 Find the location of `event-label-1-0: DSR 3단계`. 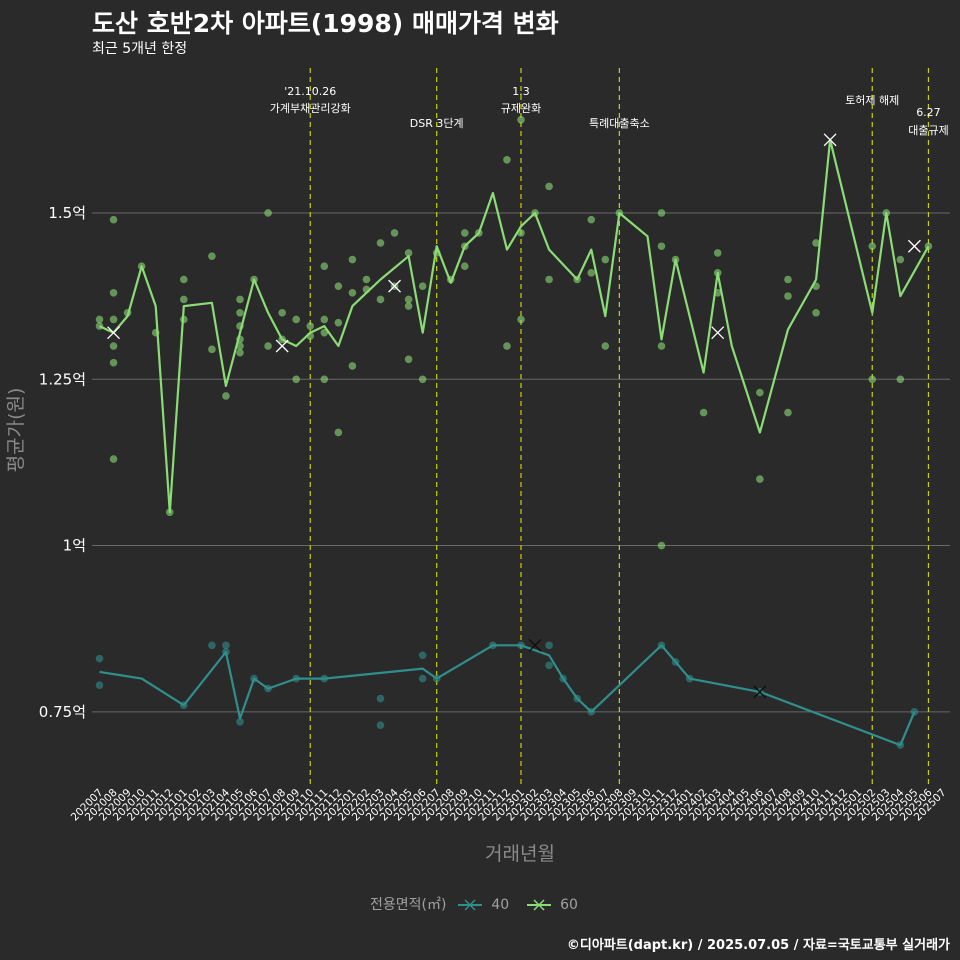

event-label-1-0: DSR 3단계 is located at coordinates (437, 123).